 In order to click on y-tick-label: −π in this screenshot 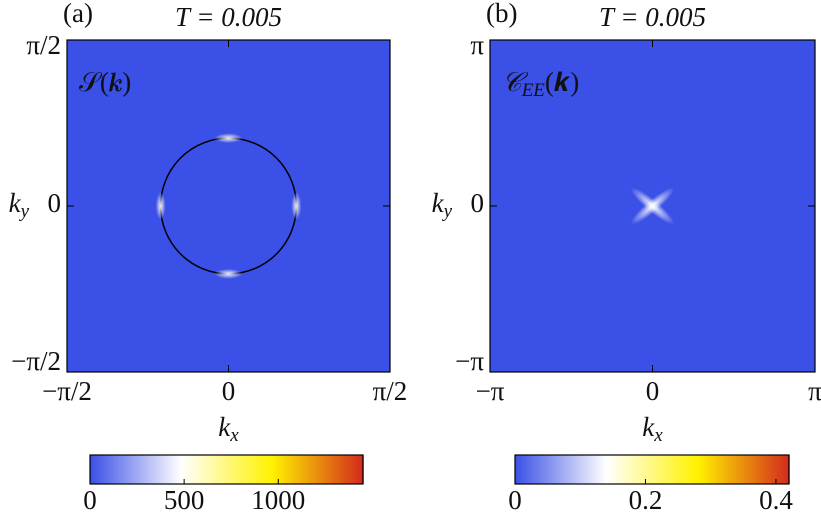, I will do `click(469, 361)`.